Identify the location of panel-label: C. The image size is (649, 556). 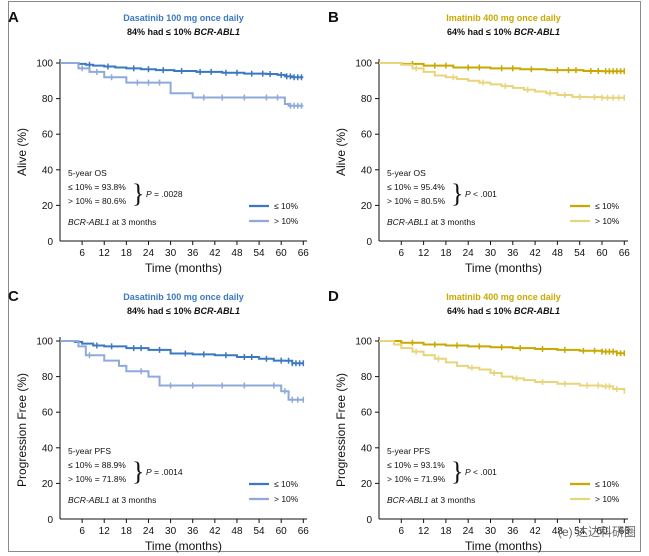
(13, 296).